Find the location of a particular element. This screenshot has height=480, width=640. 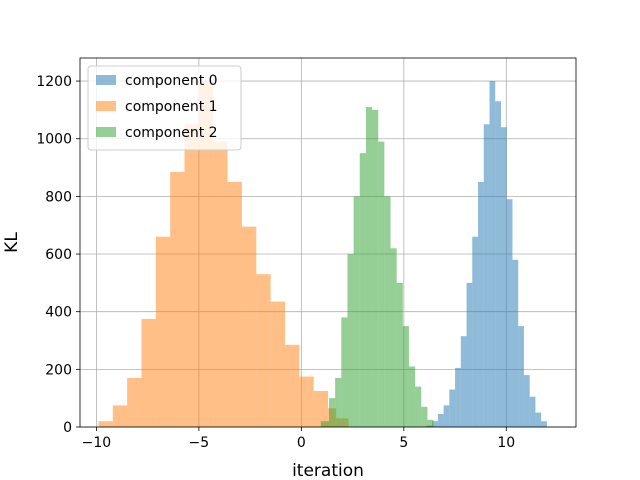

legend-frame is located at coordinates (164, 108).